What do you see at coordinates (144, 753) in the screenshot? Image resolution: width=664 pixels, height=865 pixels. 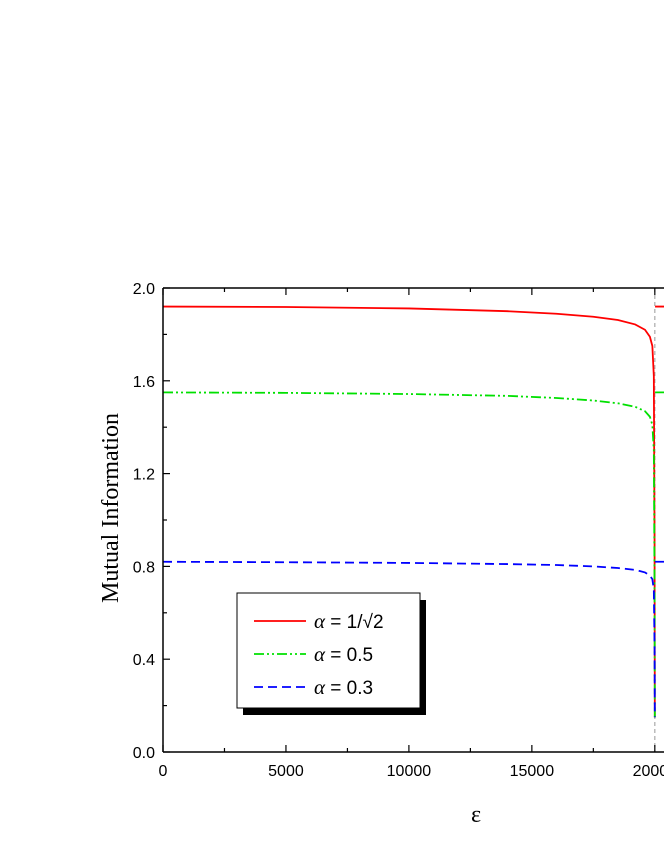 I see `y-tick-label: 0.0` at bounding box center [144, 753].